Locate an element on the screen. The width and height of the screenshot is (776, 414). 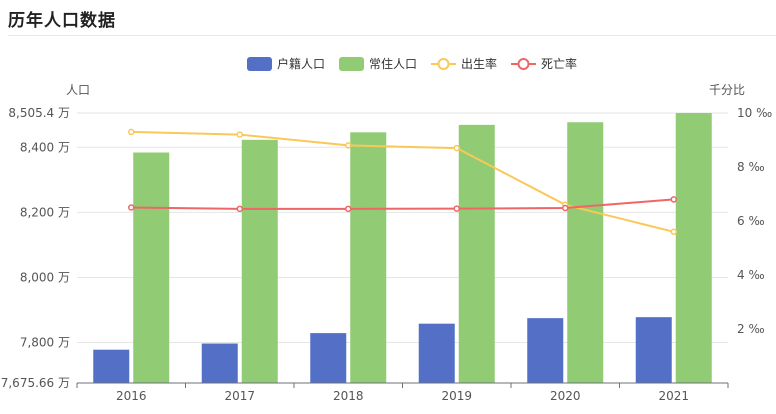
right-tick-label: 10 ‰ is located at coordinates (754, 113).